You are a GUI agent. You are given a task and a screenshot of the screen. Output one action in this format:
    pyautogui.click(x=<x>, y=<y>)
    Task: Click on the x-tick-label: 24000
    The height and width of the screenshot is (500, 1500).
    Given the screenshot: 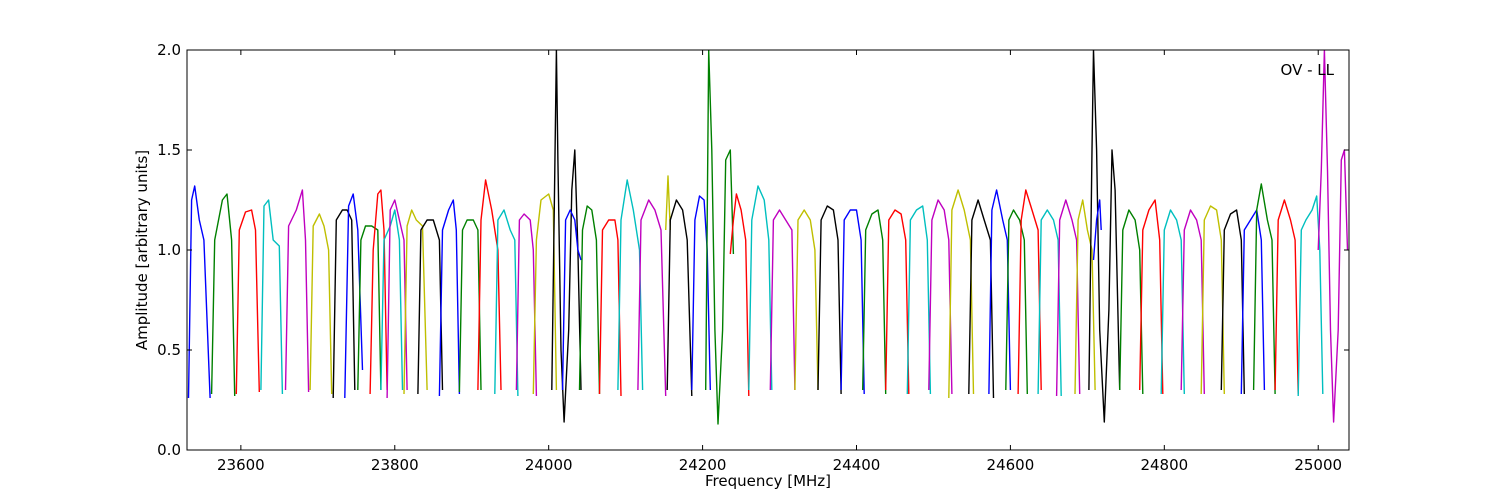 What is the action you would take?
    pyautogui.click(x=549, y=465)
    